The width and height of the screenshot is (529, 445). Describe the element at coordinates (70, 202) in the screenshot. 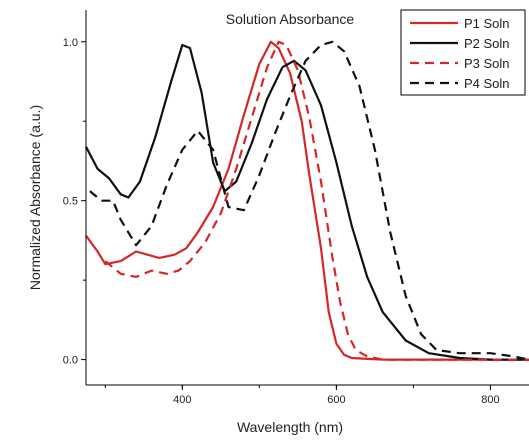

I see `y-tick-label: 0.5` at that location.